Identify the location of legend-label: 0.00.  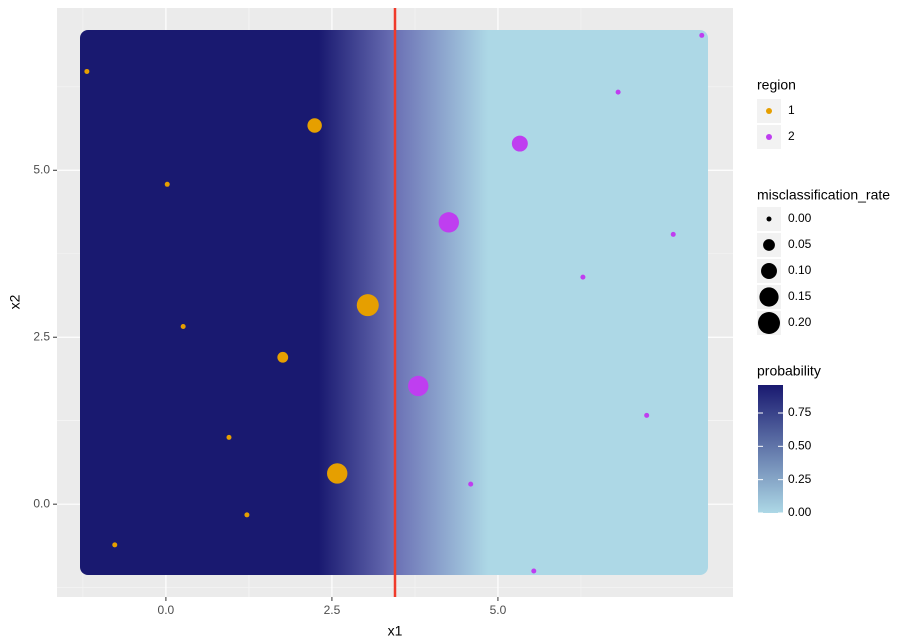
(800, 218).